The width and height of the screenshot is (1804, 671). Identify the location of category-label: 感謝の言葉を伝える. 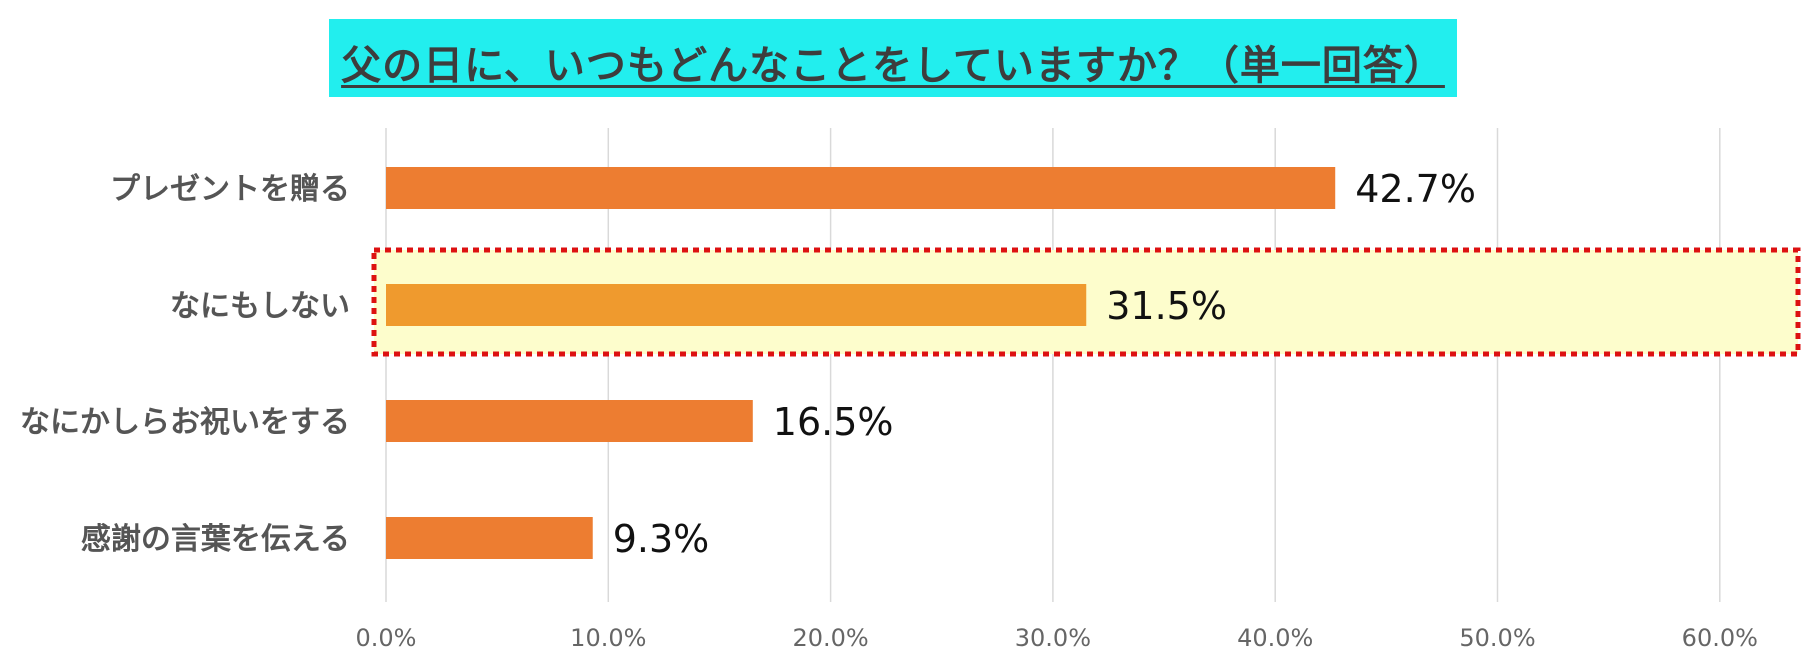
(215, 539).